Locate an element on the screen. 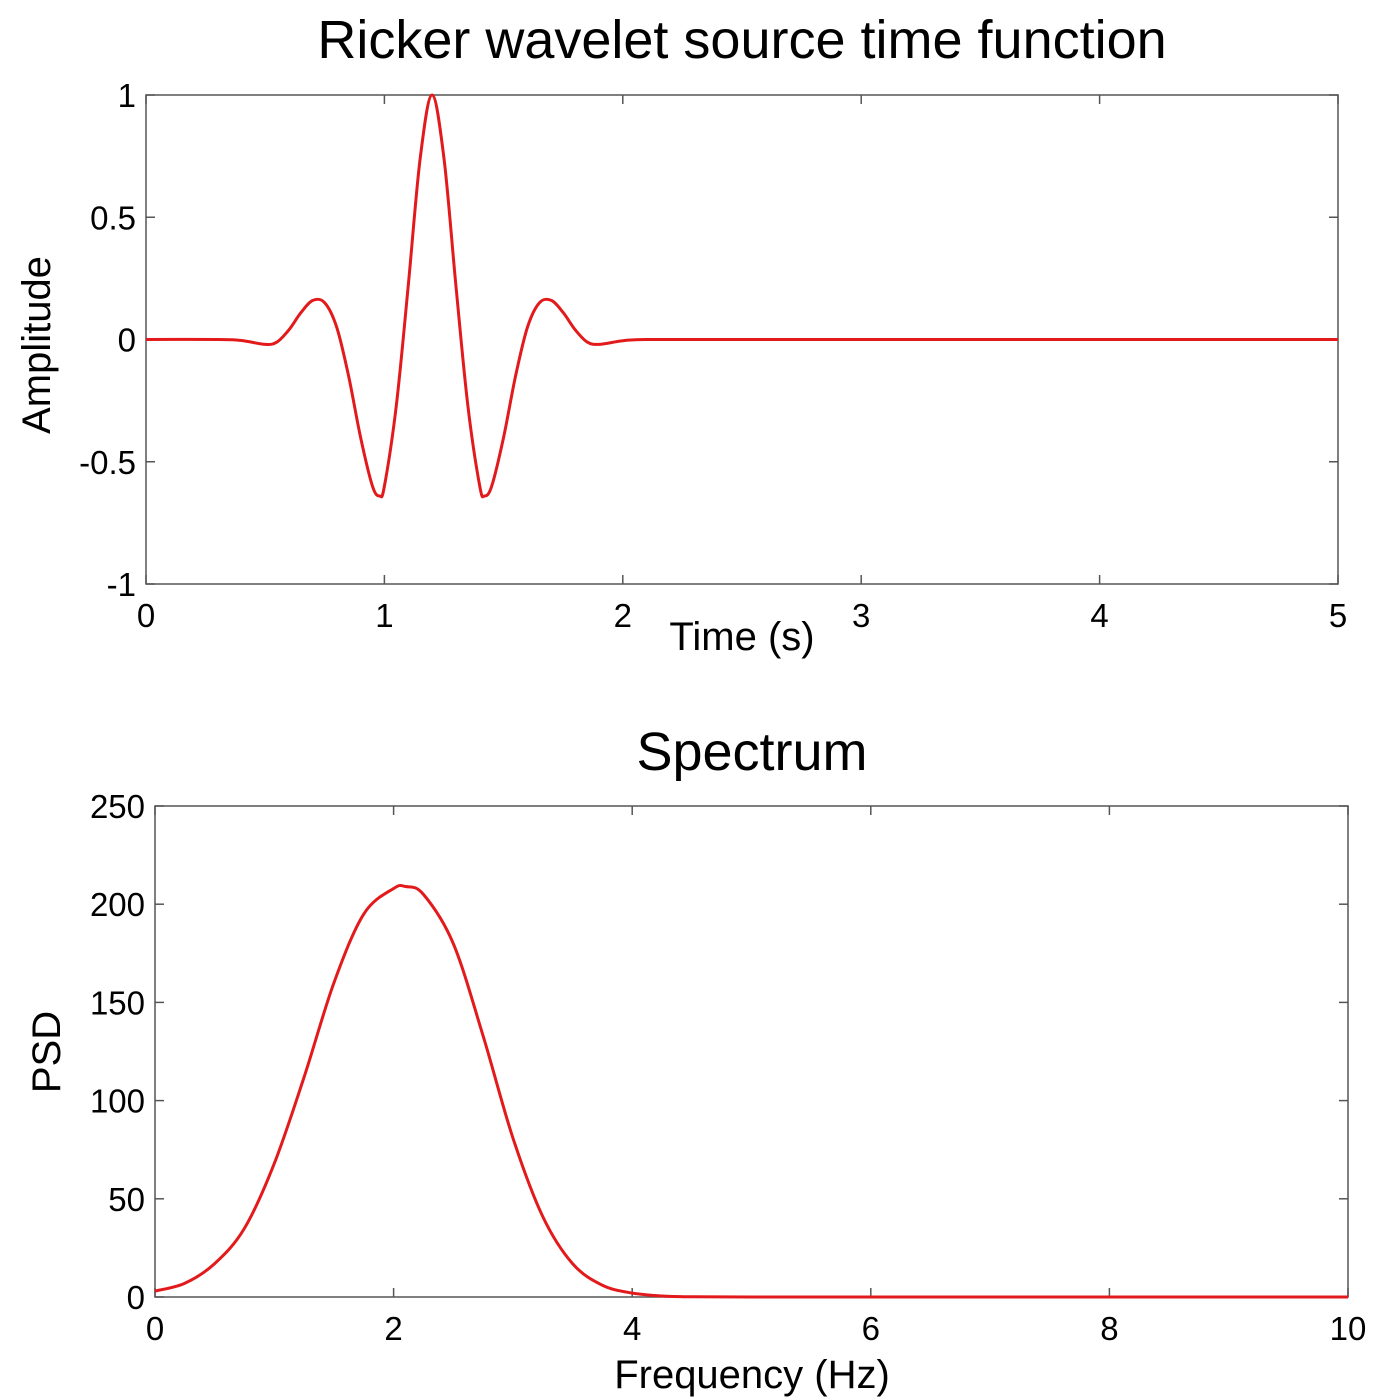 This screenshot has width=1376, height=1400. wavelet-x-tick-label: 1 is located at coordinates (384, 615).